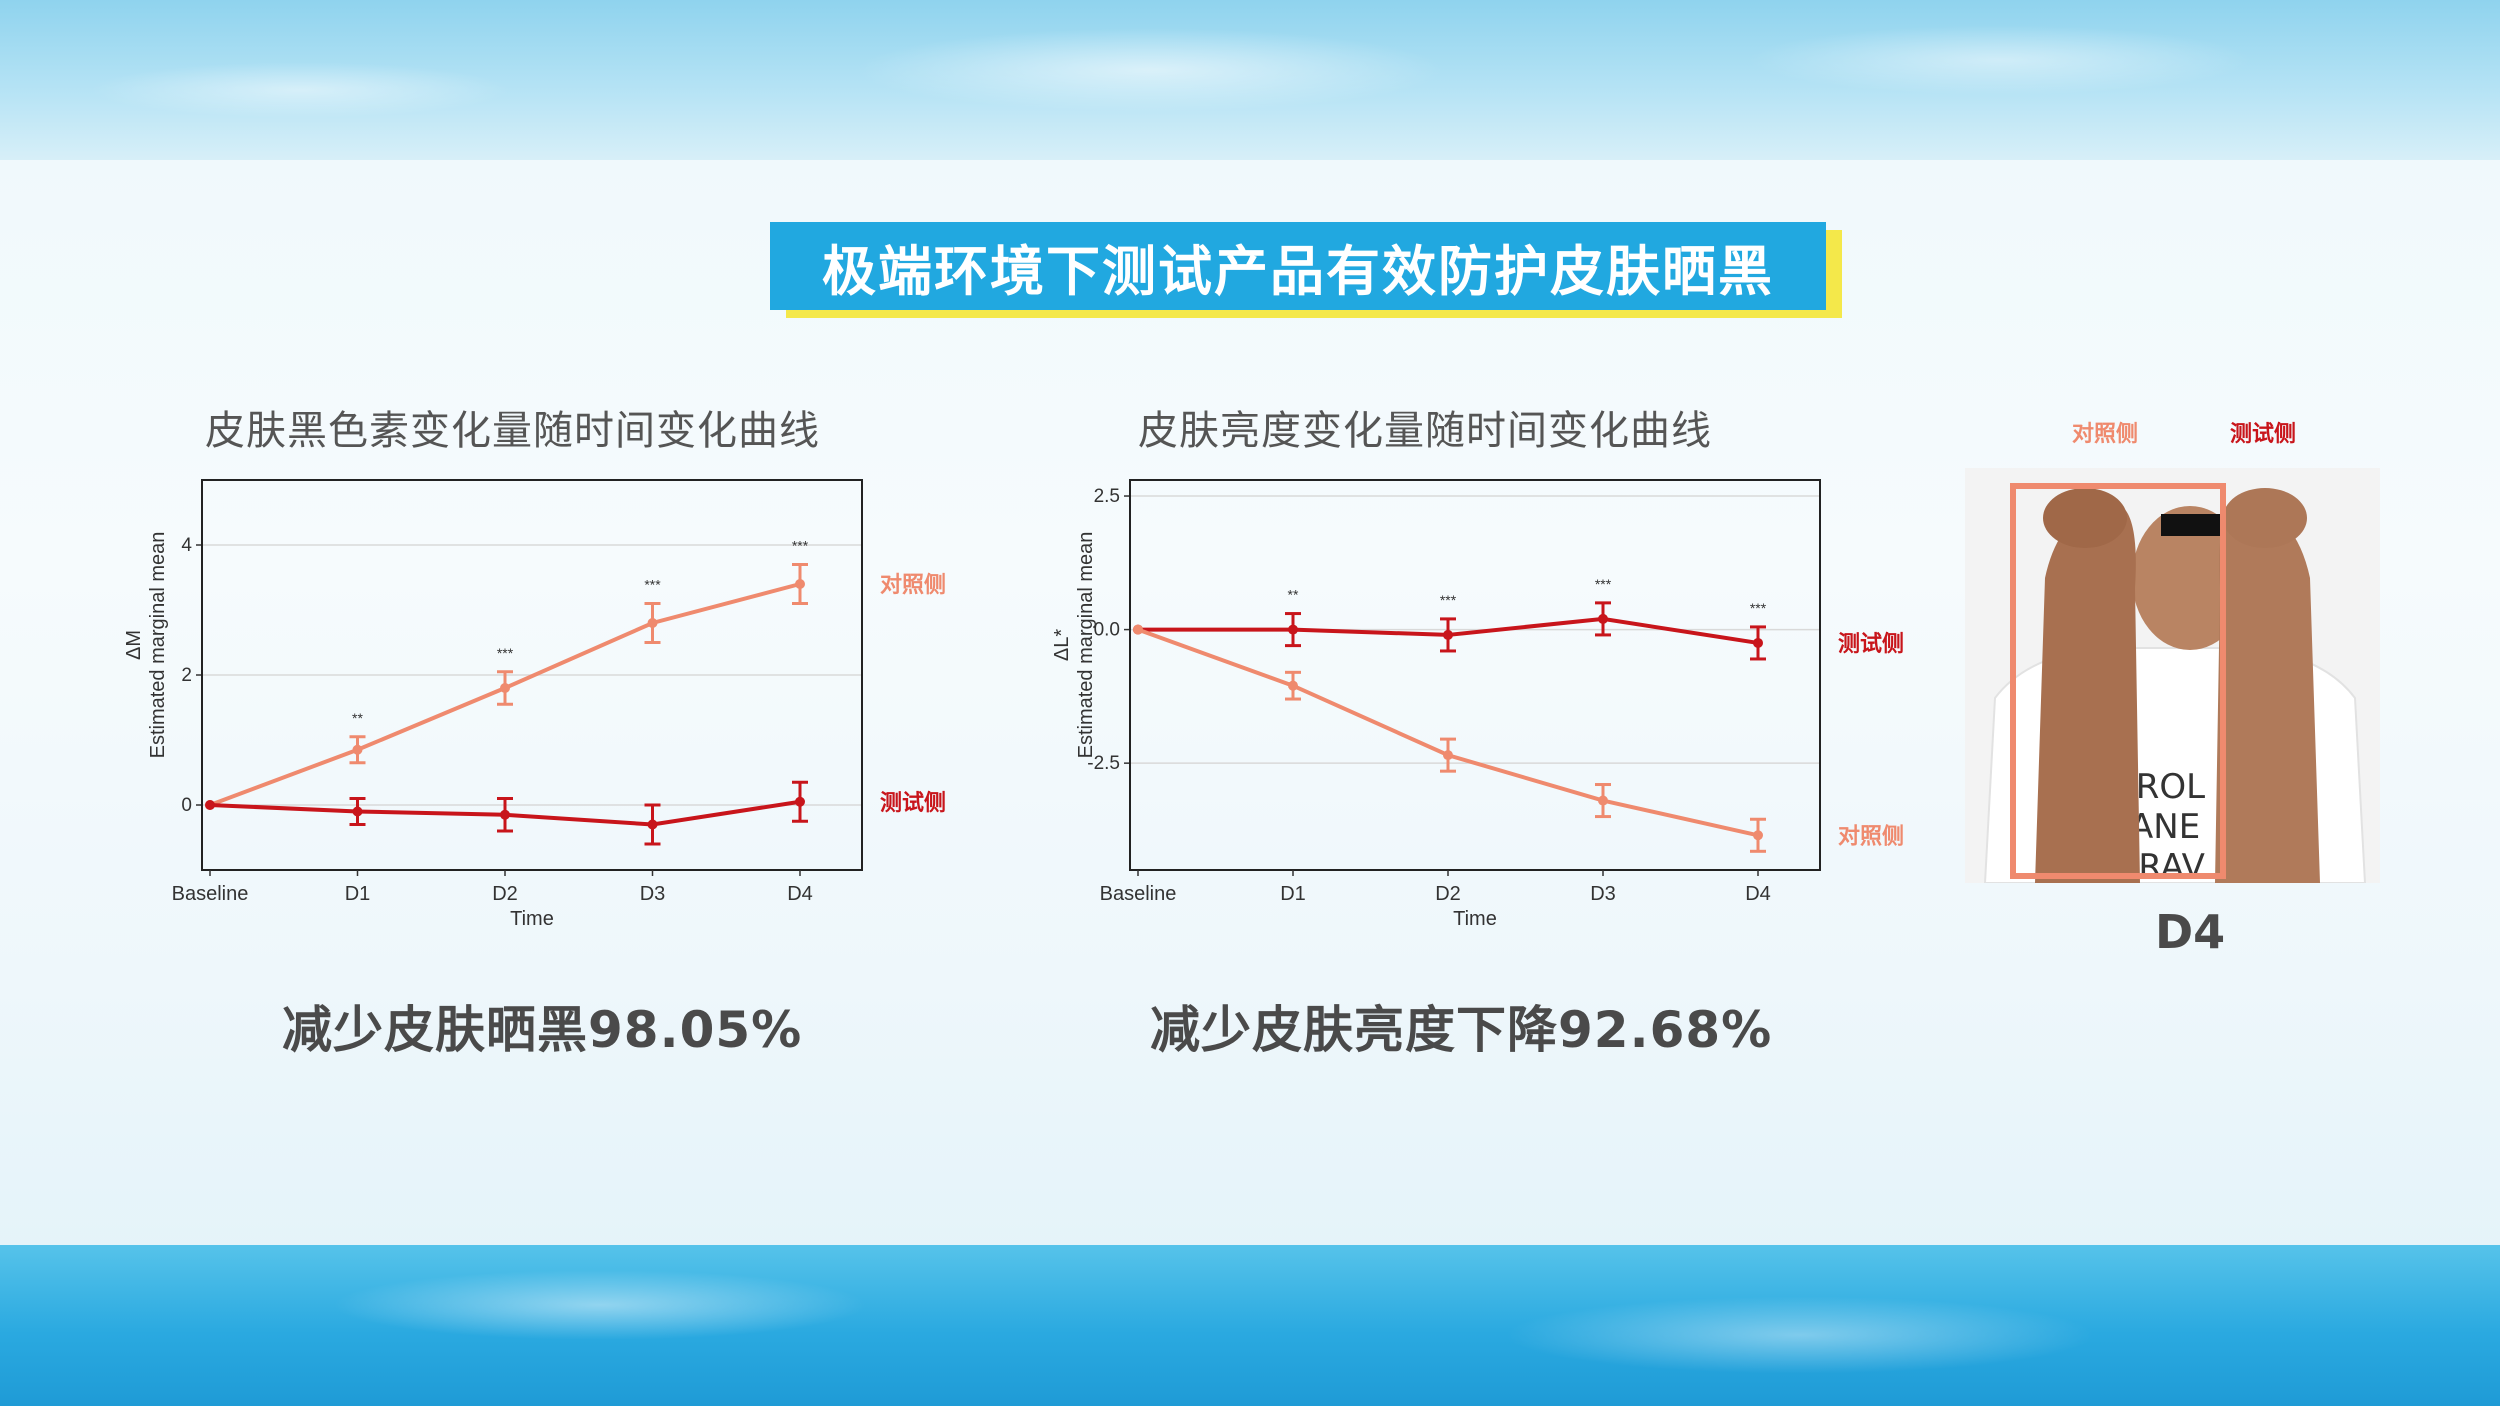  What do you see at coordinates (2165, 827) in the screenshot?
I see `svg-text: ANE` at bounding box center [2165, 827].